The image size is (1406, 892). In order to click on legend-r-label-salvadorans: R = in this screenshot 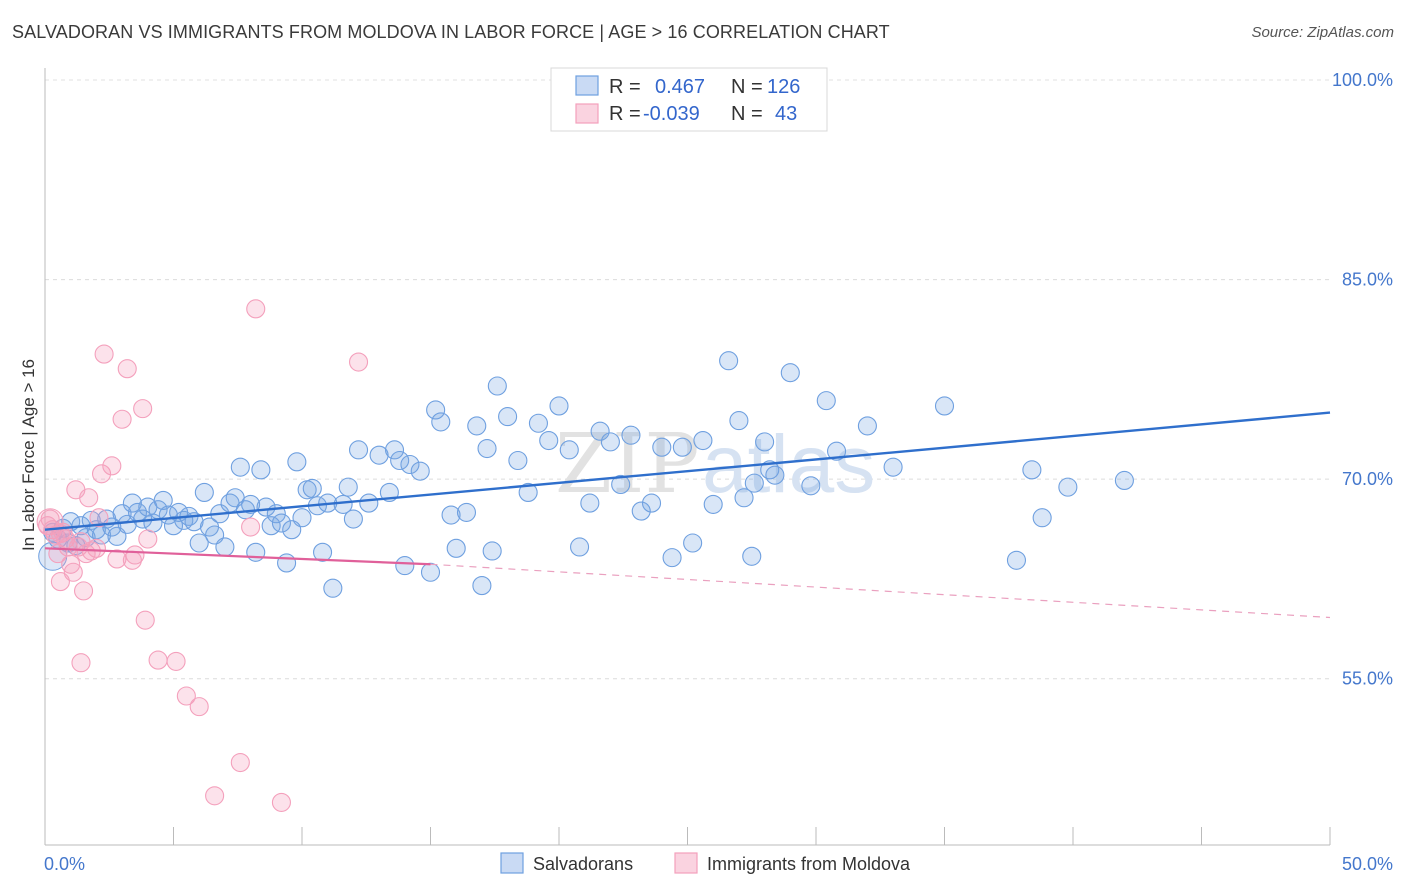, I will do `click(625, 87)`.